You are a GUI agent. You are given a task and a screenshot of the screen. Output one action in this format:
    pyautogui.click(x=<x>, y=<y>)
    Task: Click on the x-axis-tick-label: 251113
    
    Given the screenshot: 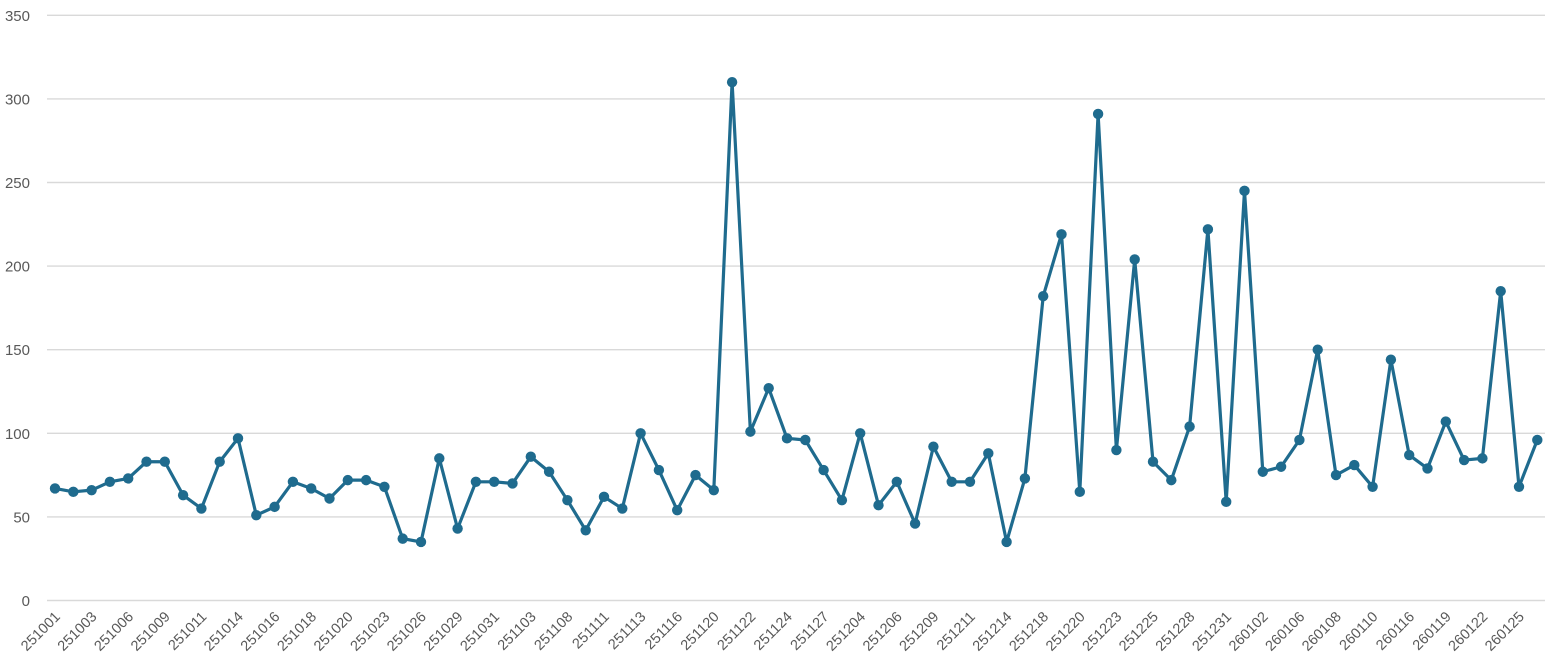 What is the action you would take?
    pyautogui.click(x=627, y=631)
    